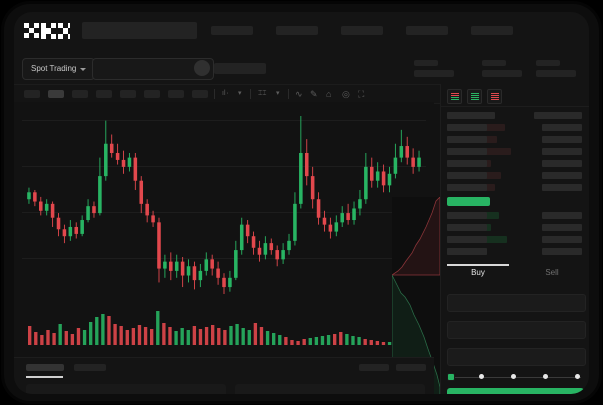  I want to click on app-header, so click(301, 32).